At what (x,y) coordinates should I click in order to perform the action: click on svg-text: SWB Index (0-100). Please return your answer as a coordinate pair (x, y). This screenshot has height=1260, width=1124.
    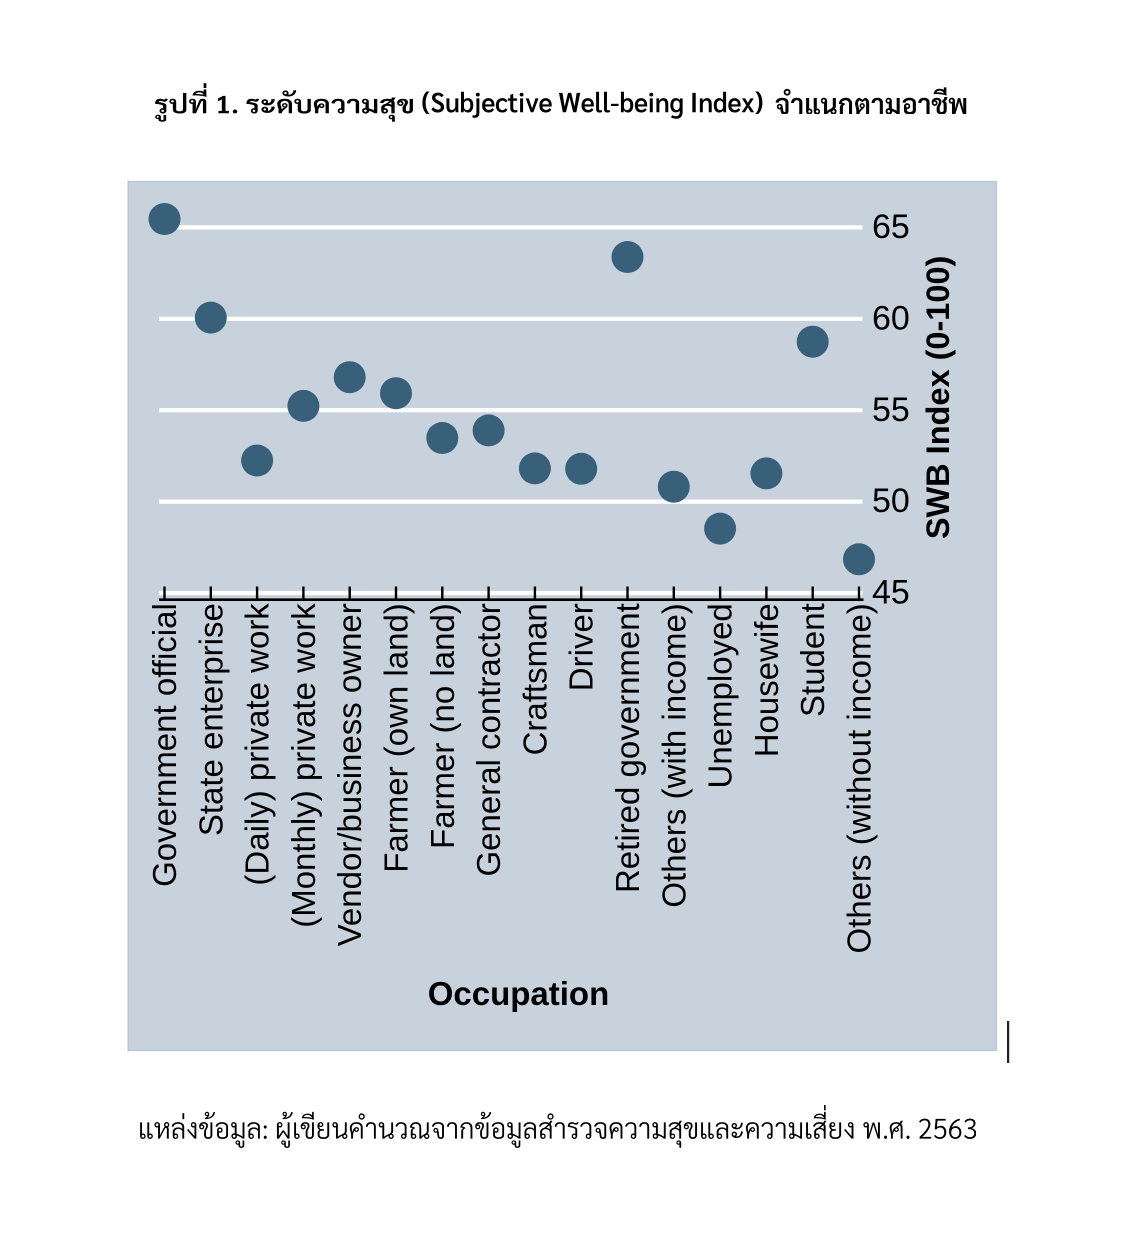
    Looking at the image, I should click on (938, 398).